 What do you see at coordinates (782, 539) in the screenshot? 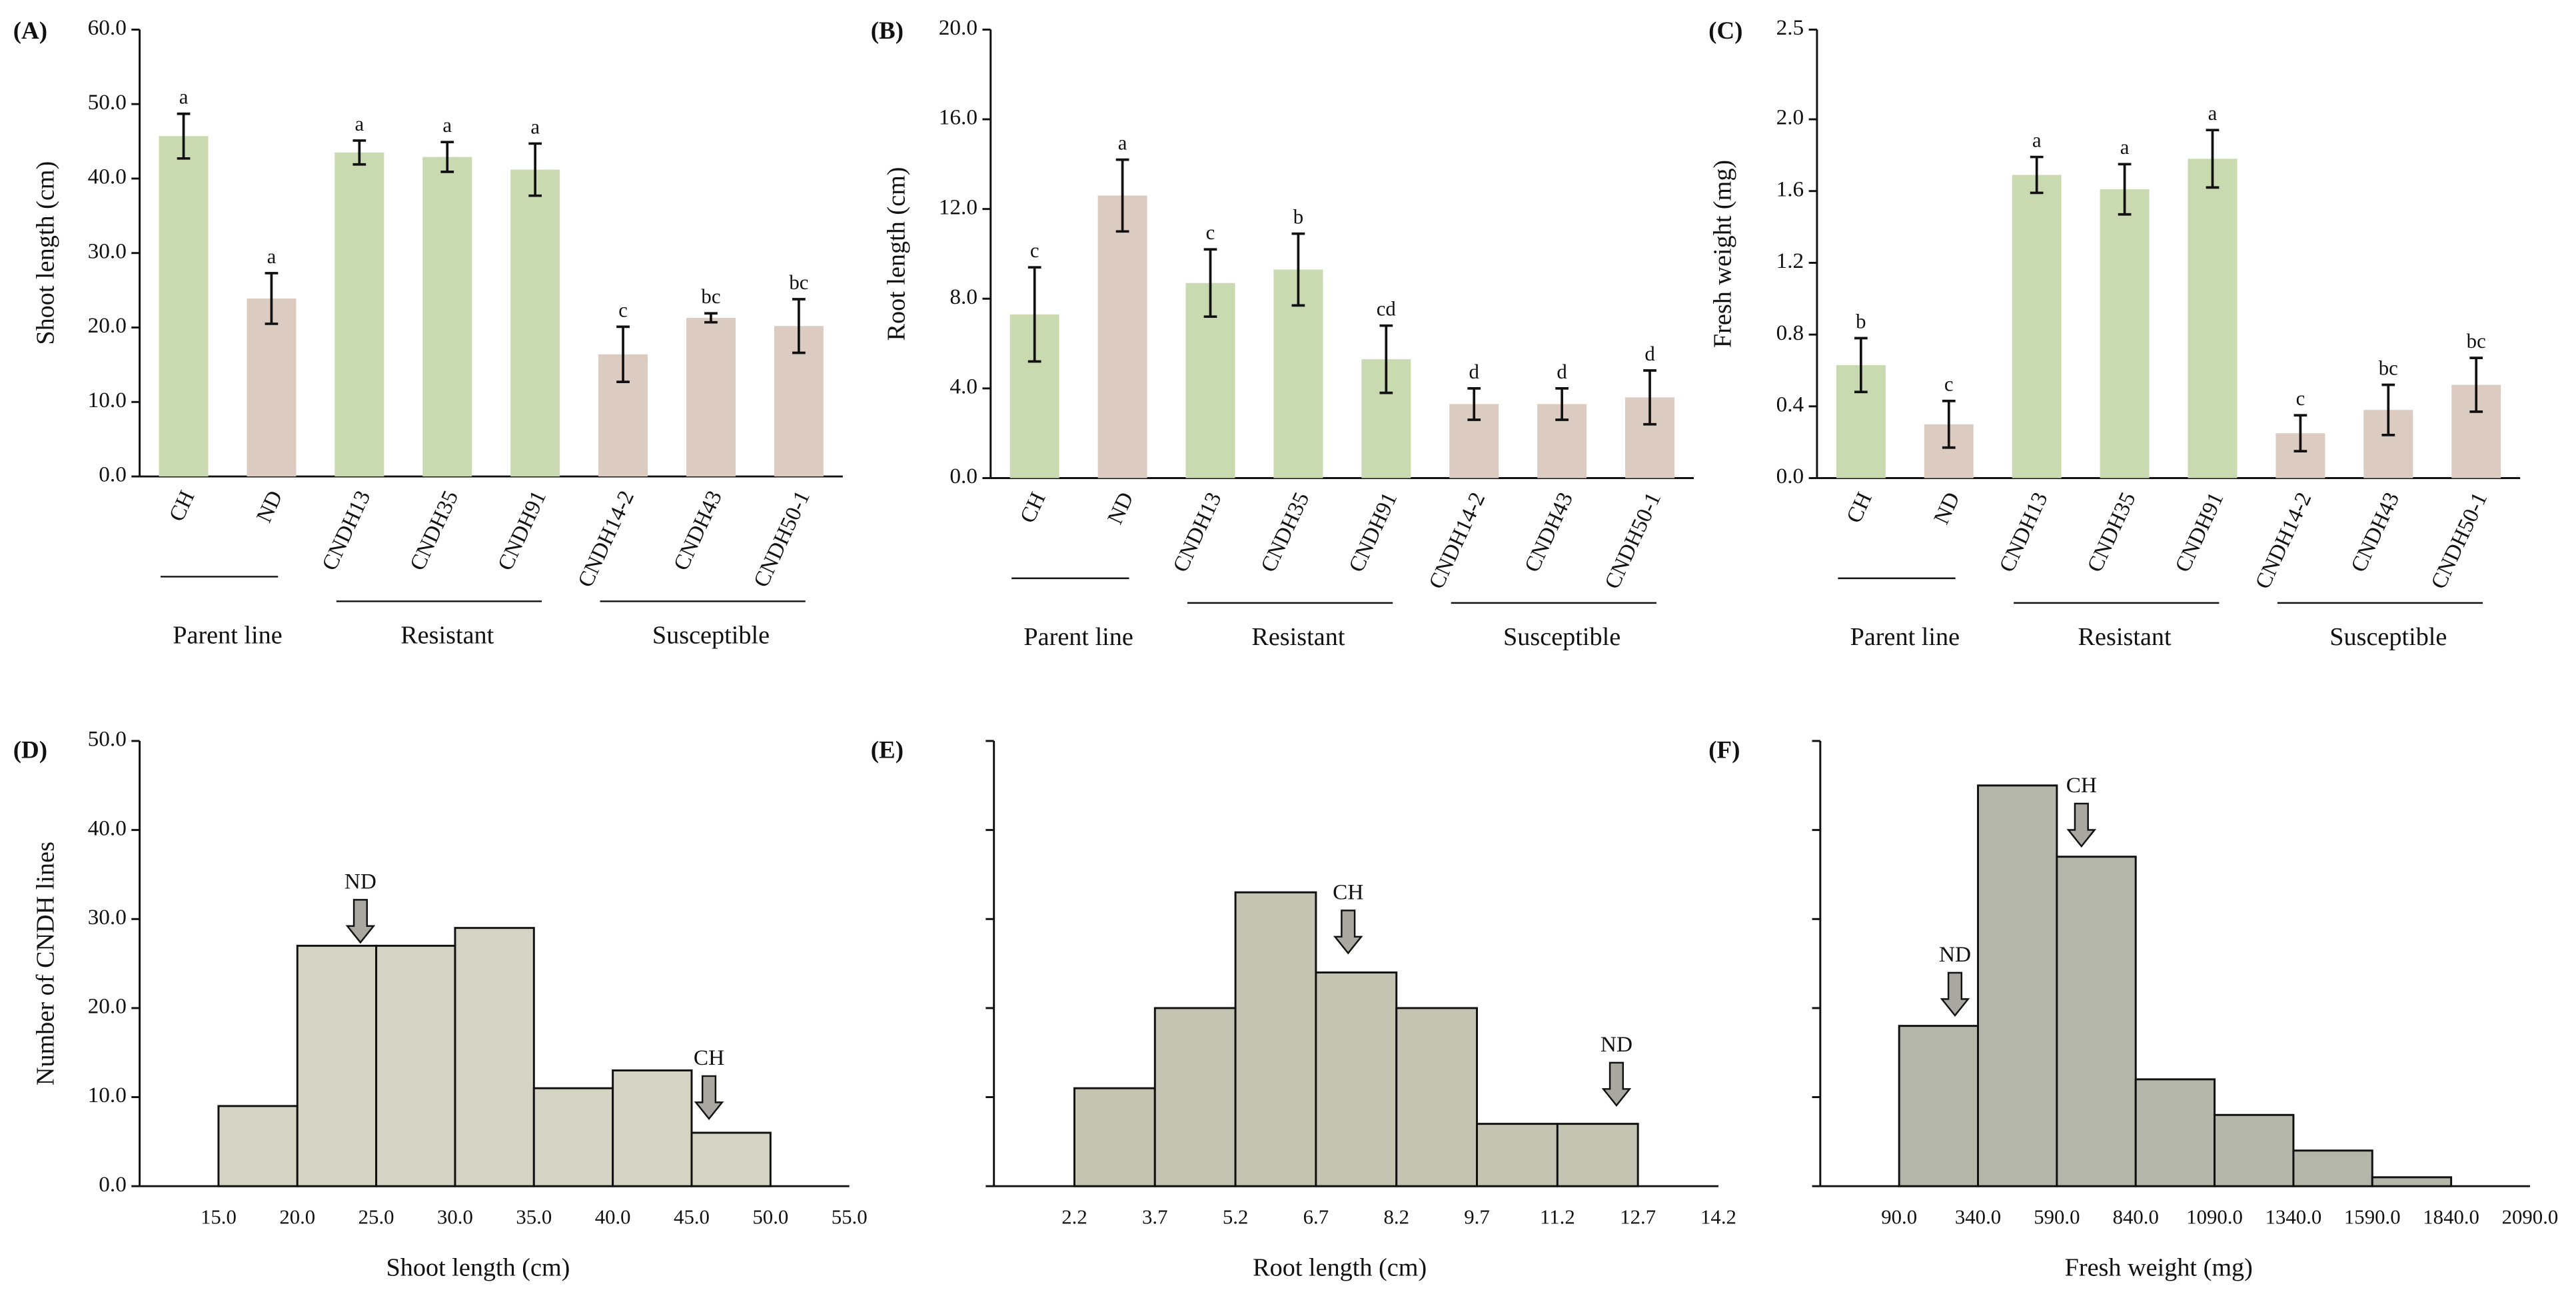
I see `x-tick-label: CNDH50-1` at bounding box center [782, 539].